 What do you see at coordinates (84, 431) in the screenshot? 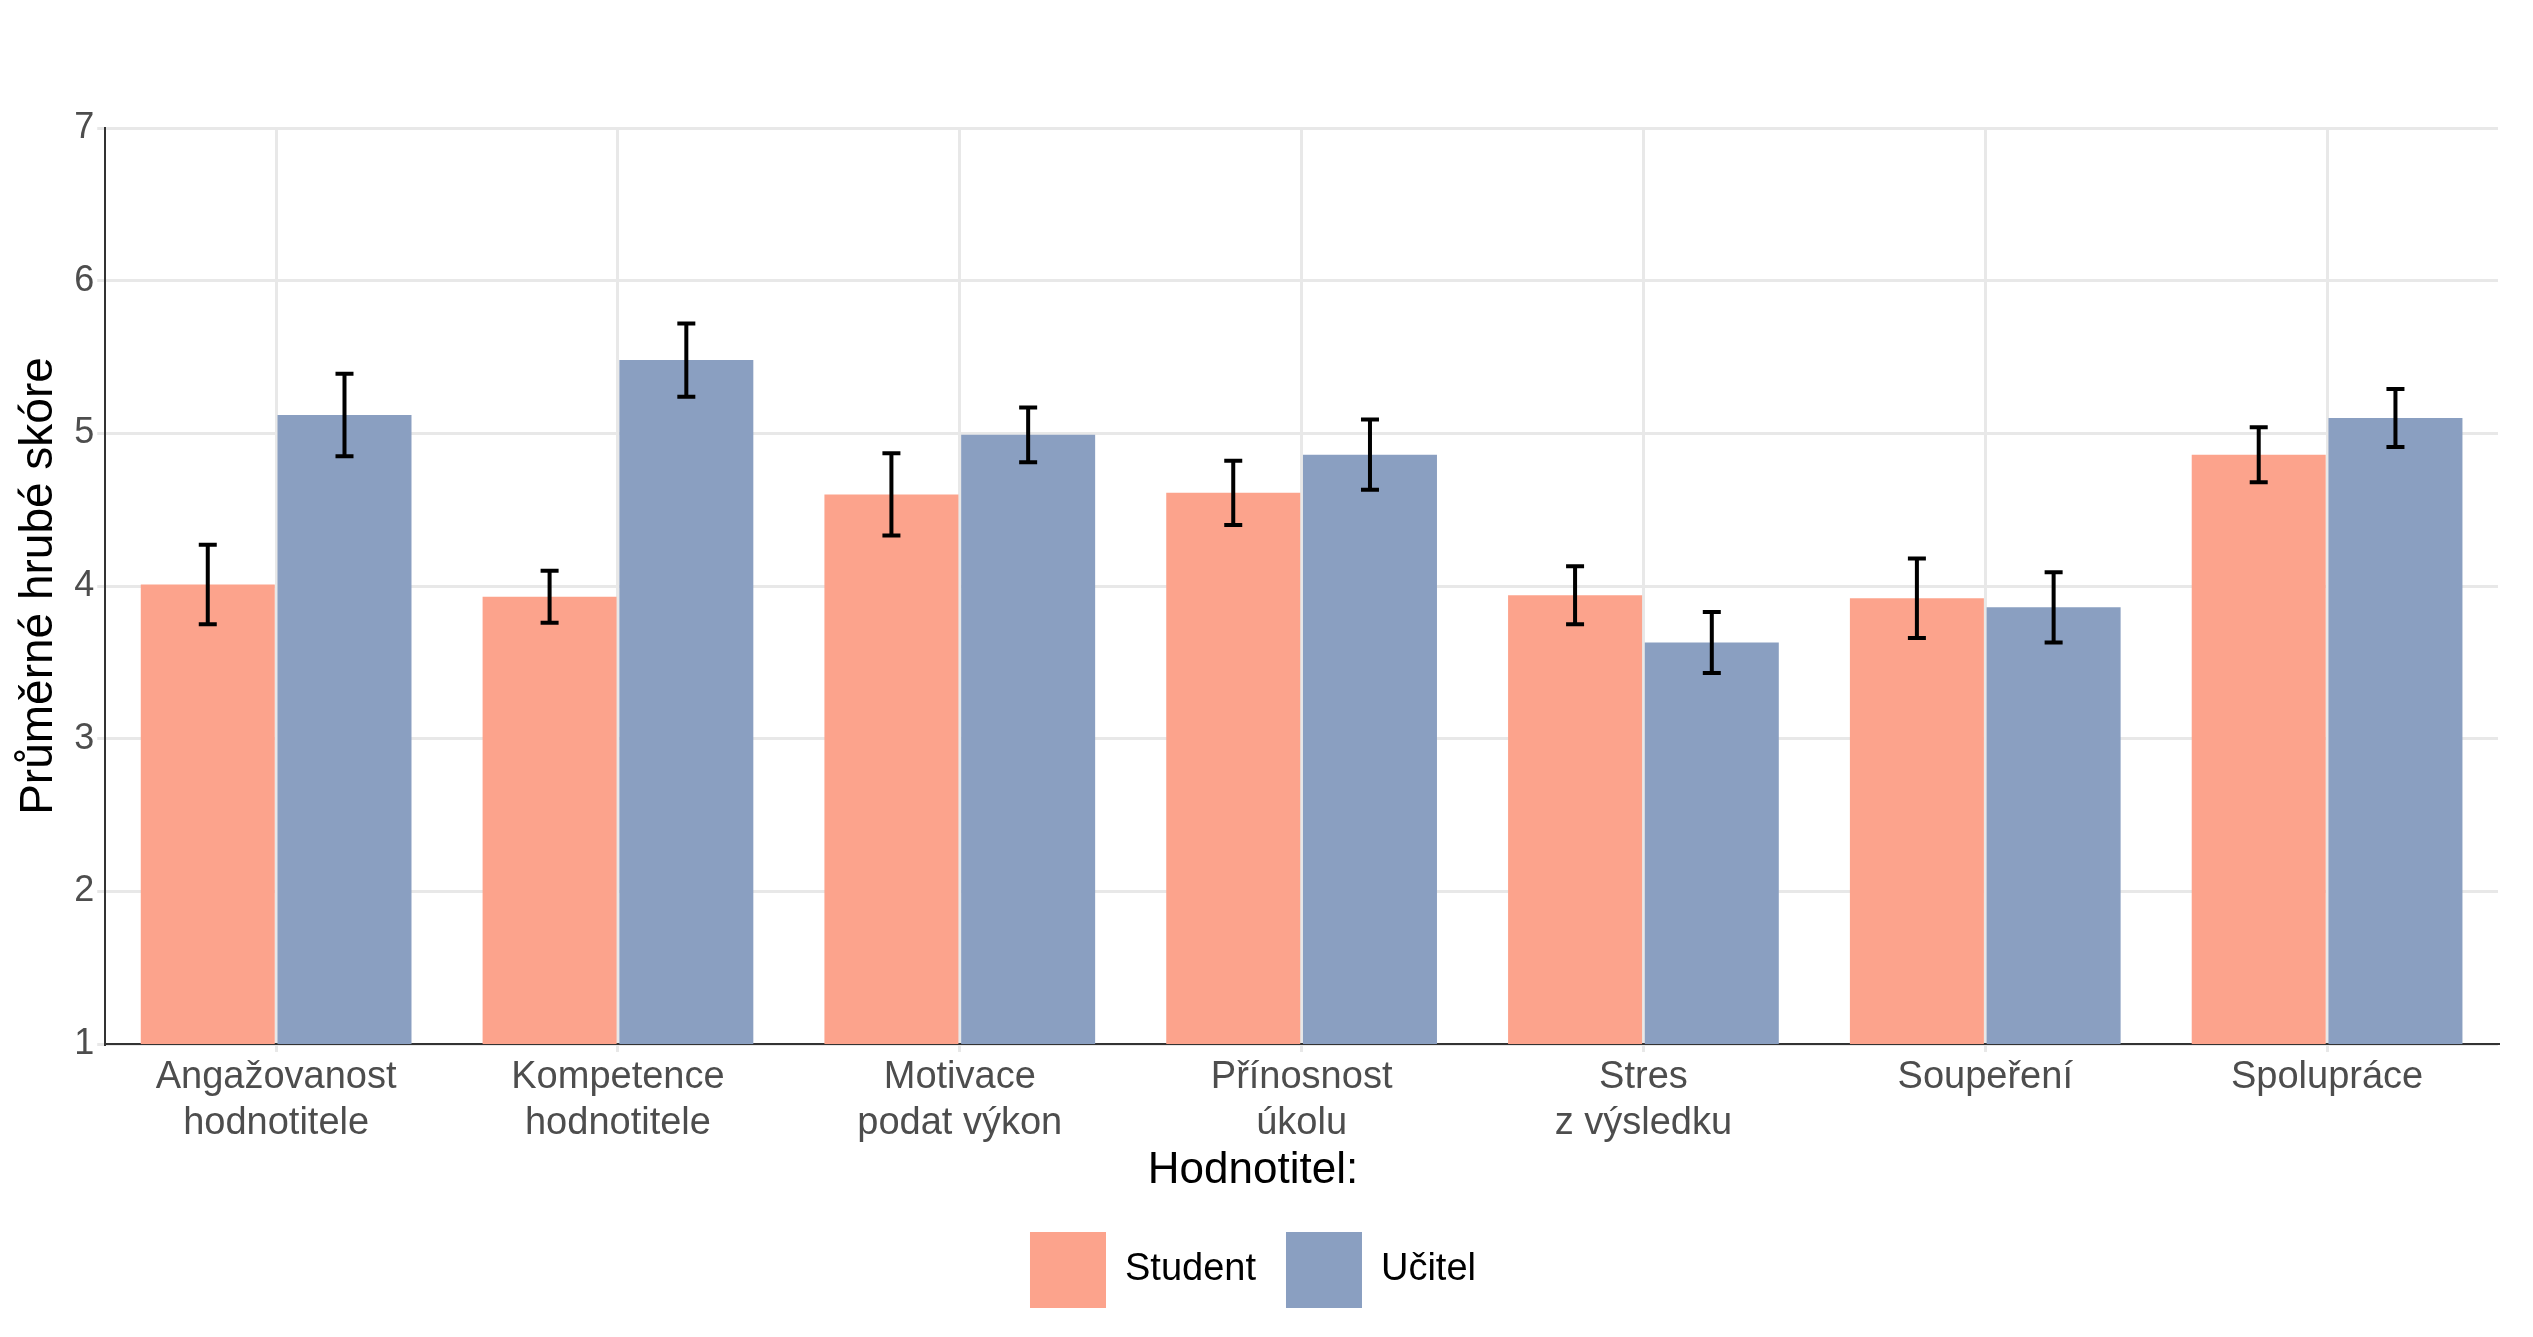
I see `y-tick-label: 5` at bounding box center [84, 431].